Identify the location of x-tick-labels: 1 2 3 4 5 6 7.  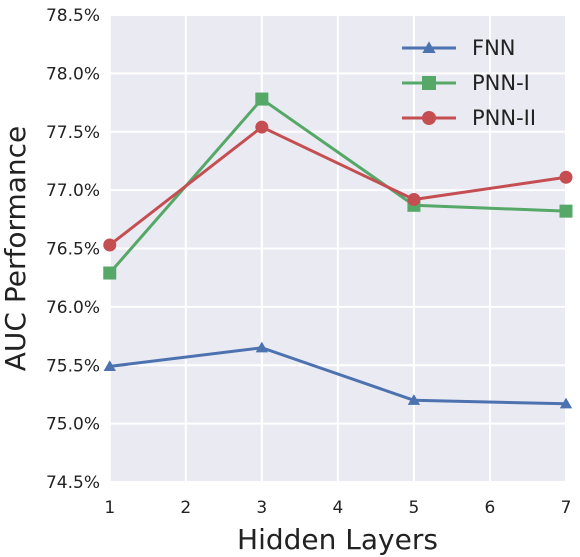
(337, 508).